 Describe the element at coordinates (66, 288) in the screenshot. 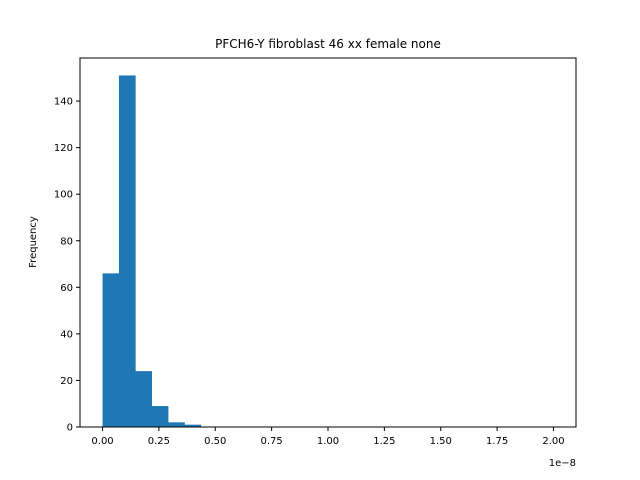

I see `y-tick-label: 60` at that location.